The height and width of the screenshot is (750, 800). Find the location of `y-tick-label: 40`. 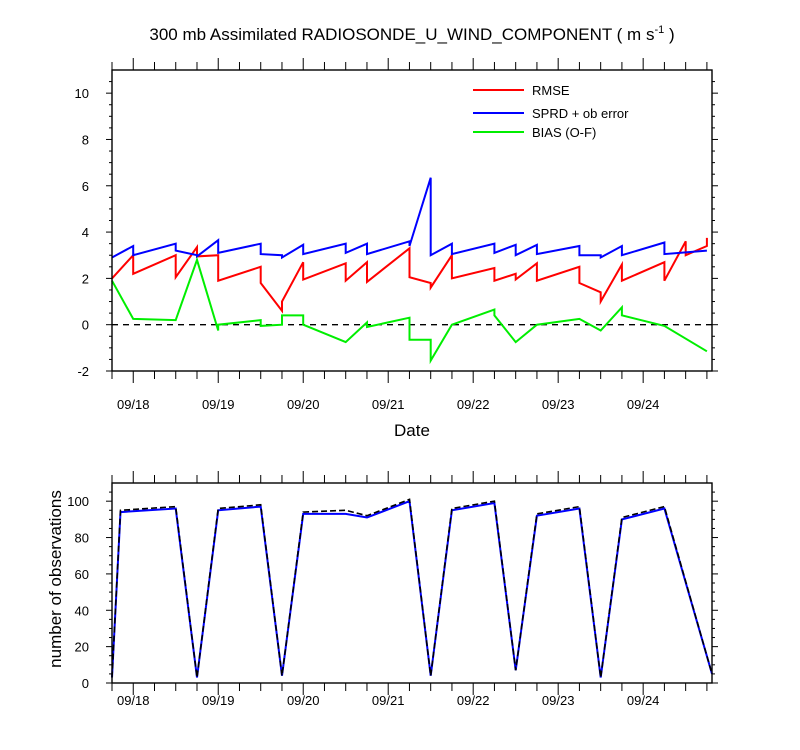

y-tick-label: 40 is located at coordinates (82, 610).